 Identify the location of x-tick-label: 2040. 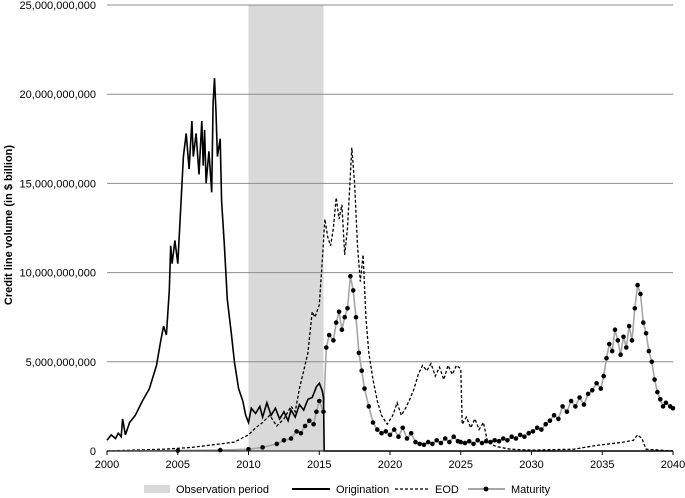
(673, 465).